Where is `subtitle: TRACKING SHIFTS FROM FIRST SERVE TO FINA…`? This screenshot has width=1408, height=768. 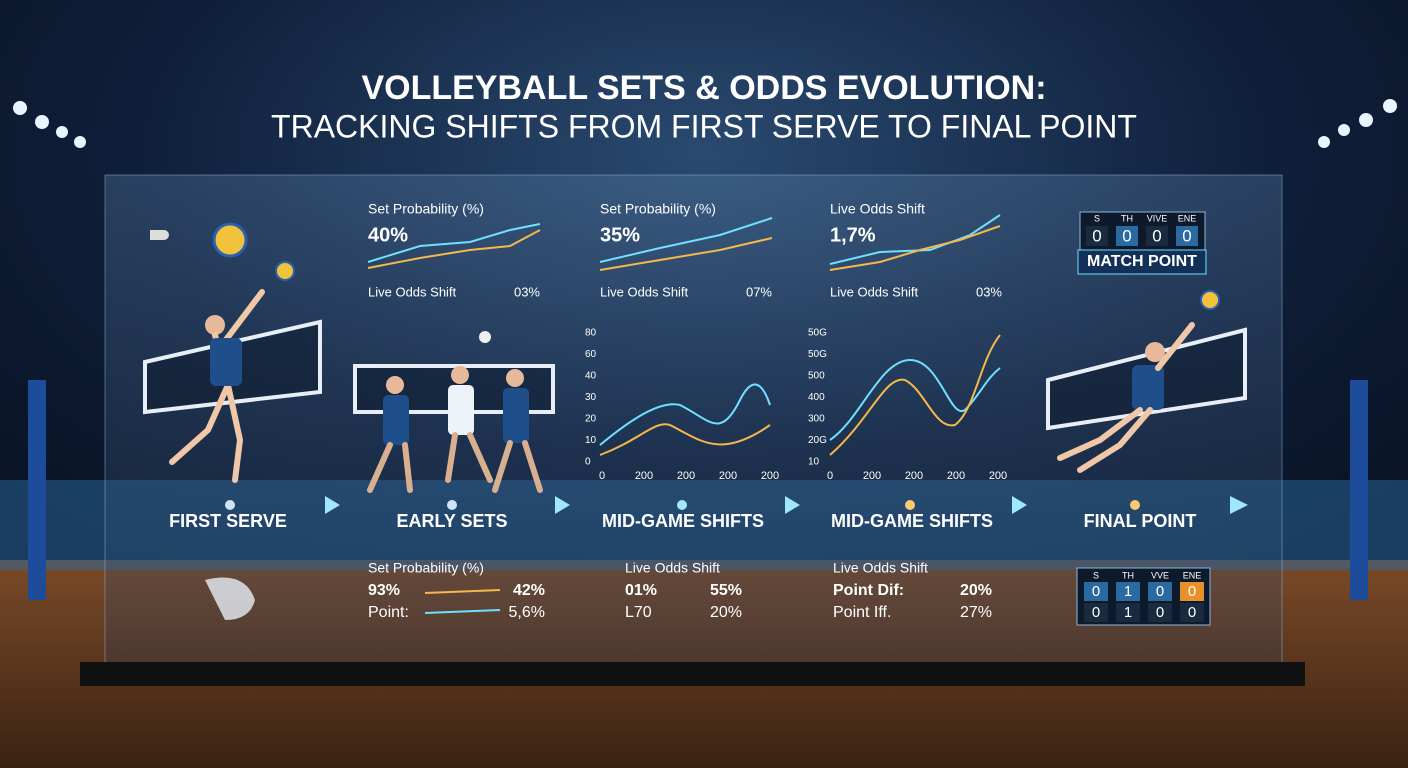
subtitle: TRACKING SHIFTS FROM FIRST SERVE TO FINA… is located at coordinates (704, 126).